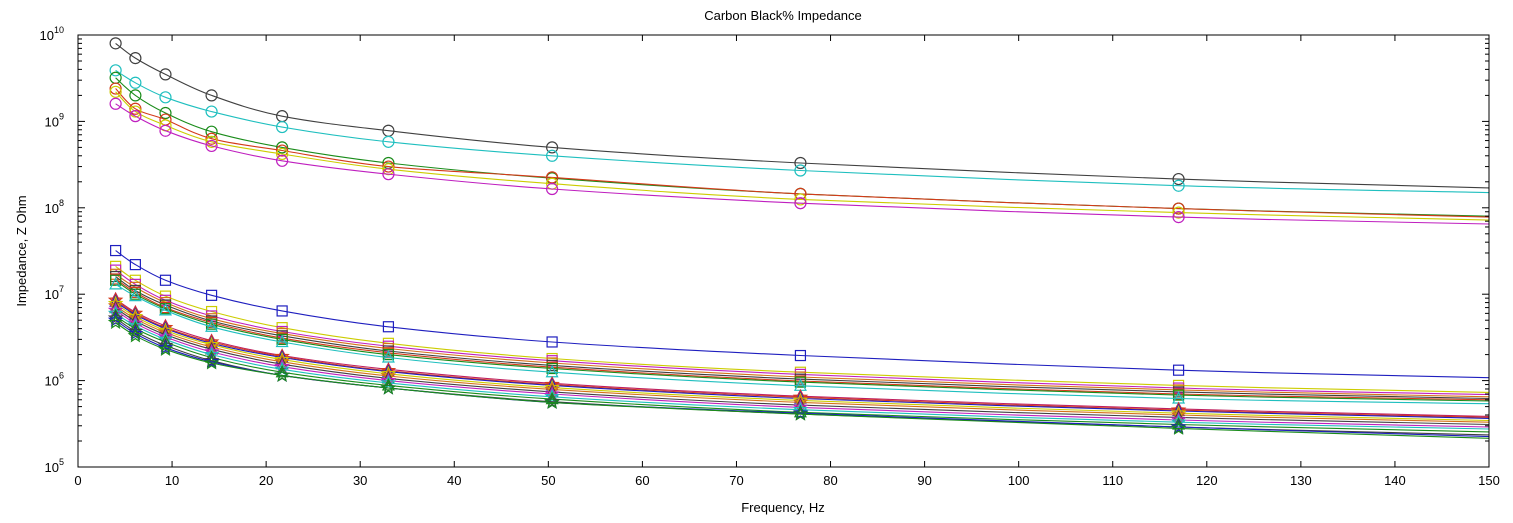 The image size is (1513, 523). I want to click on y-tick-exponent: 5, so click(61, 462).